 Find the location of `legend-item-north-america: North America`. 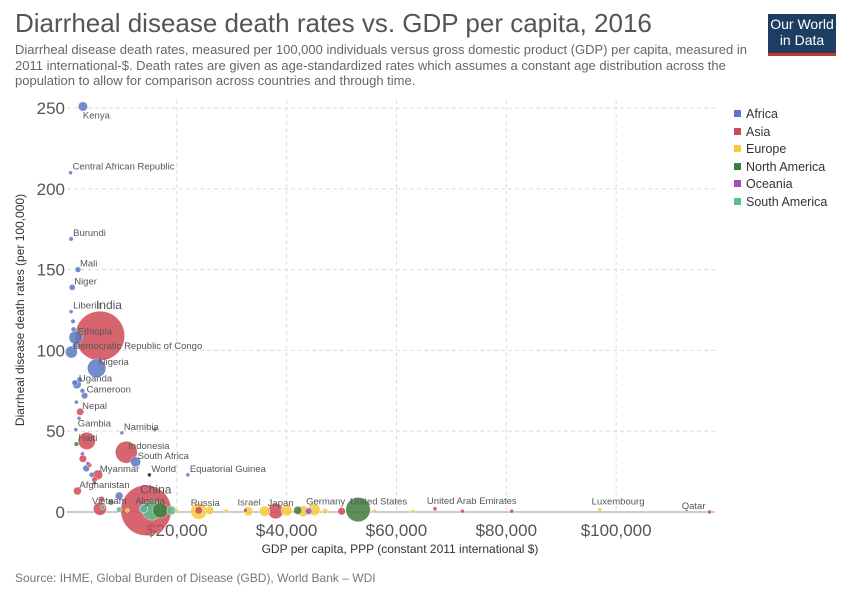

legend-item-north-america: North America is located at coordinates (779, 167).